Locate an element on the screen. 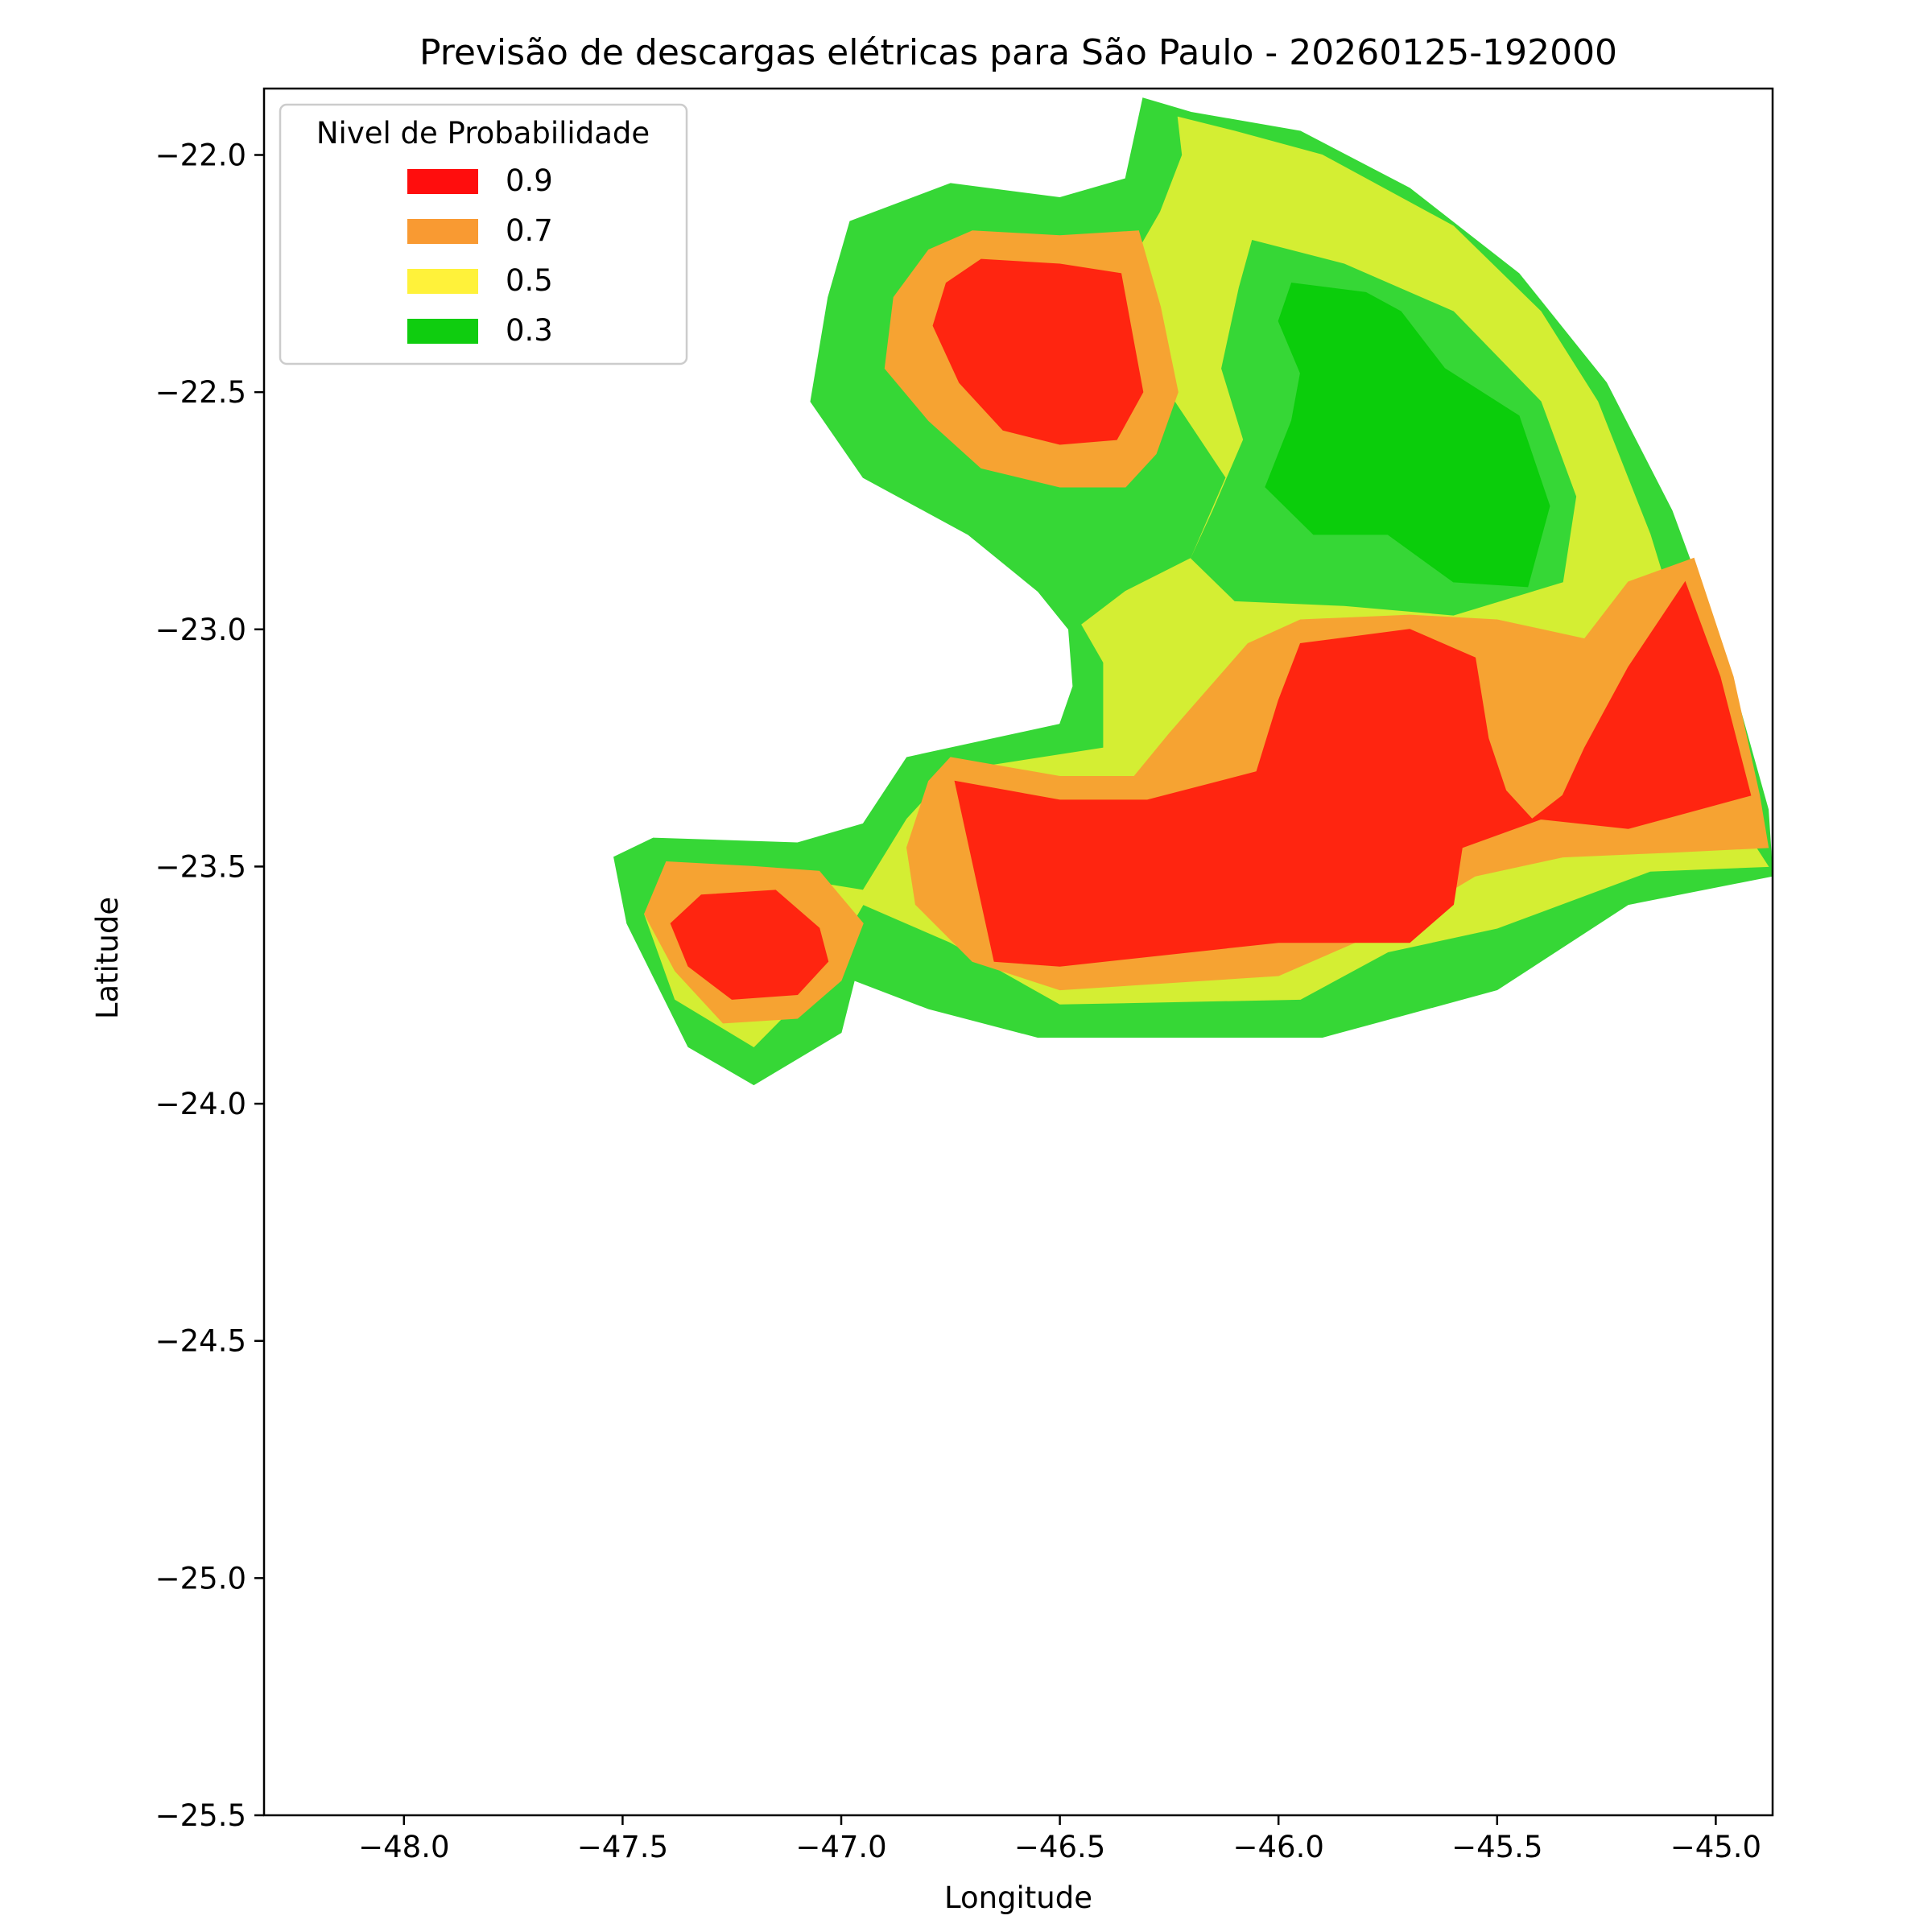 Image resolution: width=1932 pixels, height=1932 pixels. x-axis-label: Longitude is located at coordinates (1018, 1897).